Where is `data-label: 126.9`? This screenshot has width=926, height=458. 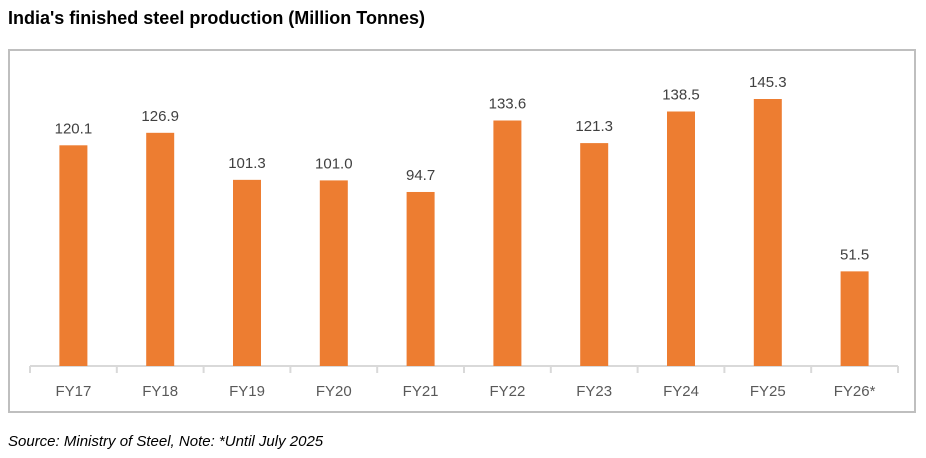
data-label: 126.9 is located at coordinates (160, 116).